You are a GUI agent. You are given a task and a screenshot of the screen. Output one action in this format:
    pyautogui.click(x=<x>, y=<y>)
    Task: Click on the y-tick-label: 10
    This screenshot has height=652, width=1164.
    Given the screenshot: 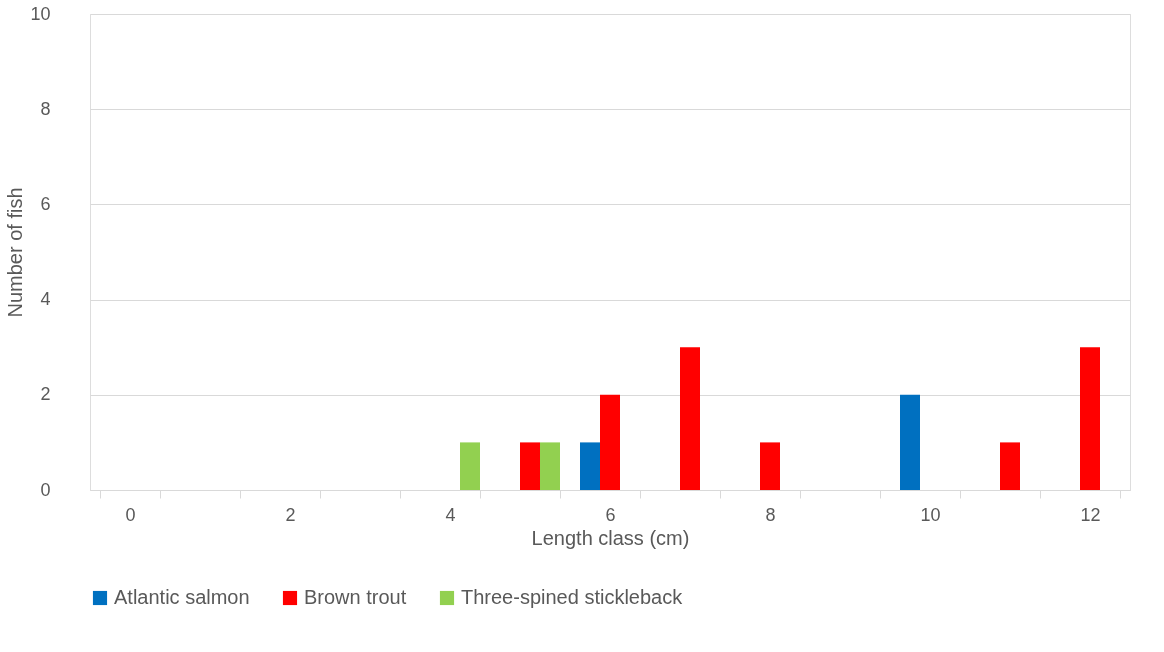 What is the action you would take?
    pyautogui.click(x=40, y=13)
    